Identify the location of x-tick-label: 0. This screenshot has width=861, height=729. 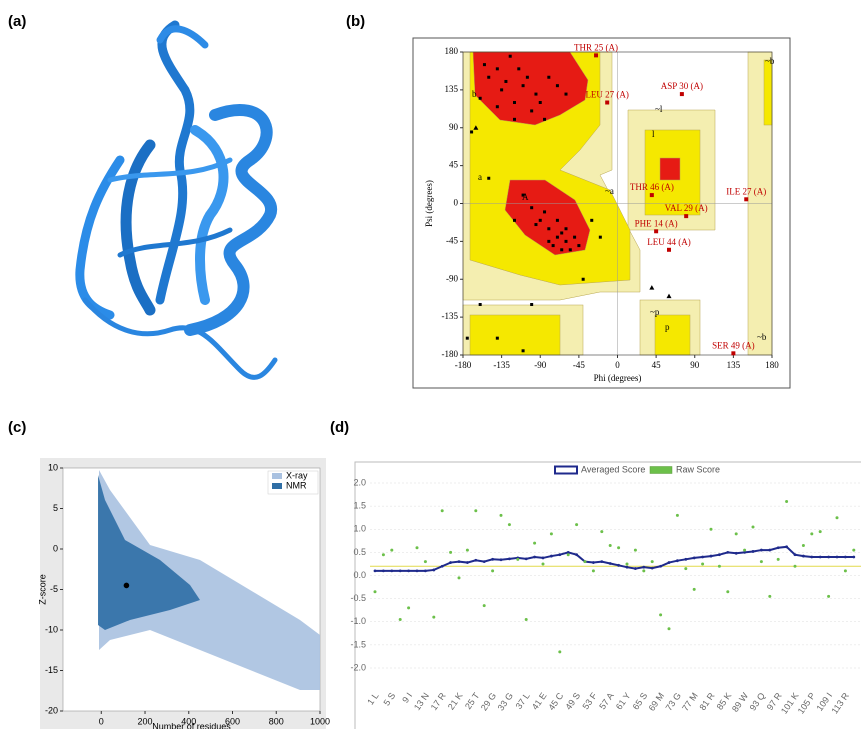
(617, 365).